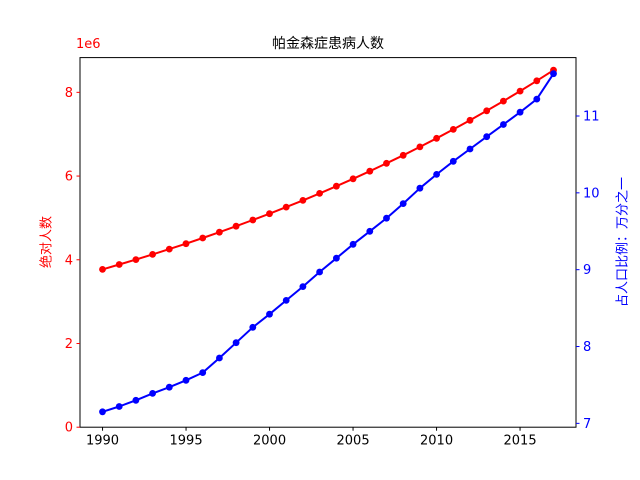 The height and width of the screenshot is (480, 640). Describe the element at coordinates (587, 270) in the screenshot. I see `y-right-tick-label: 9` at that location.